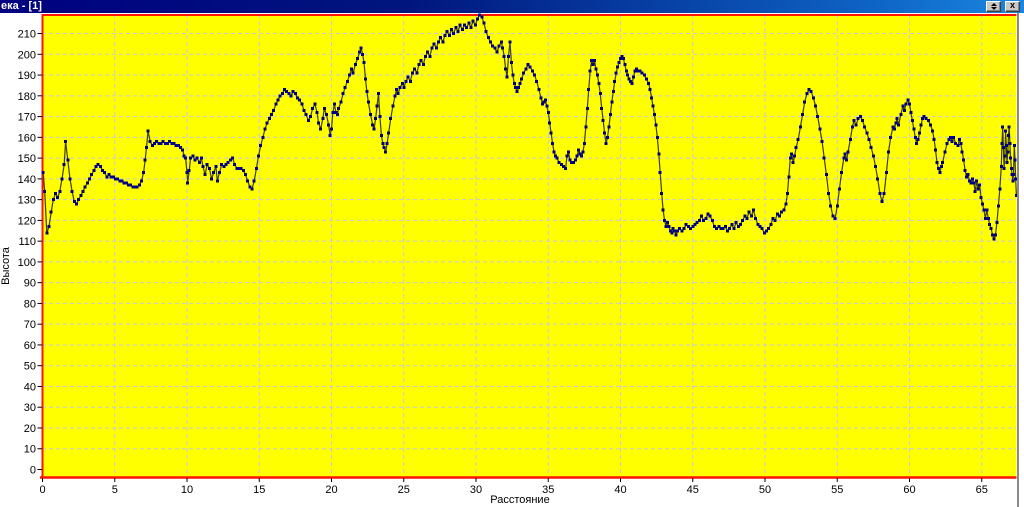 This screenshot has height=507, width=1024. Describe the element at coordinates (404, 490) in the screenshot. I see `svg-text: 25` at that location.